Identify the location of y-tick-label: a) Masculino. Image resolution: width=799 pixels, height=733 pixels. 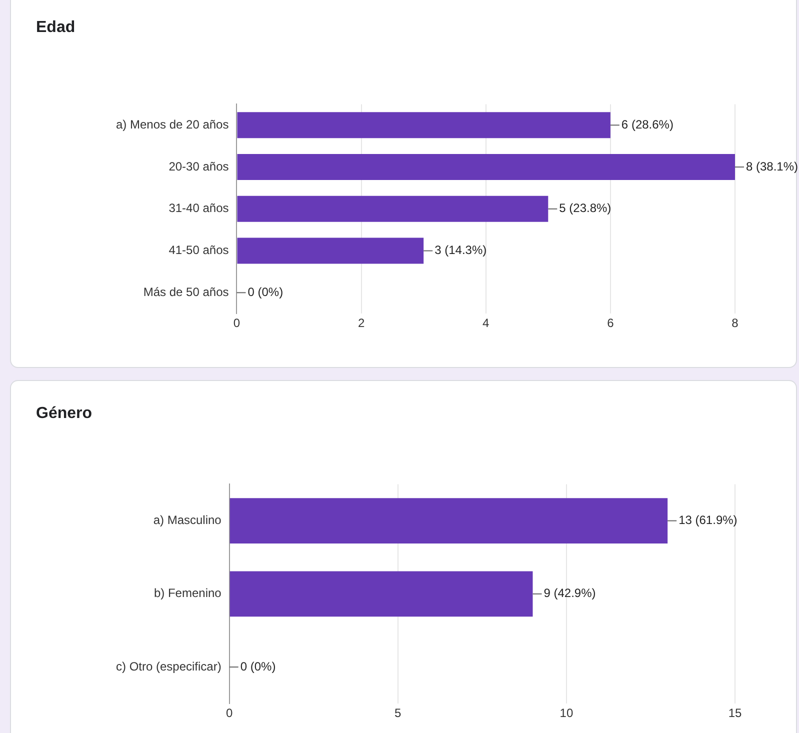
(187, 520).